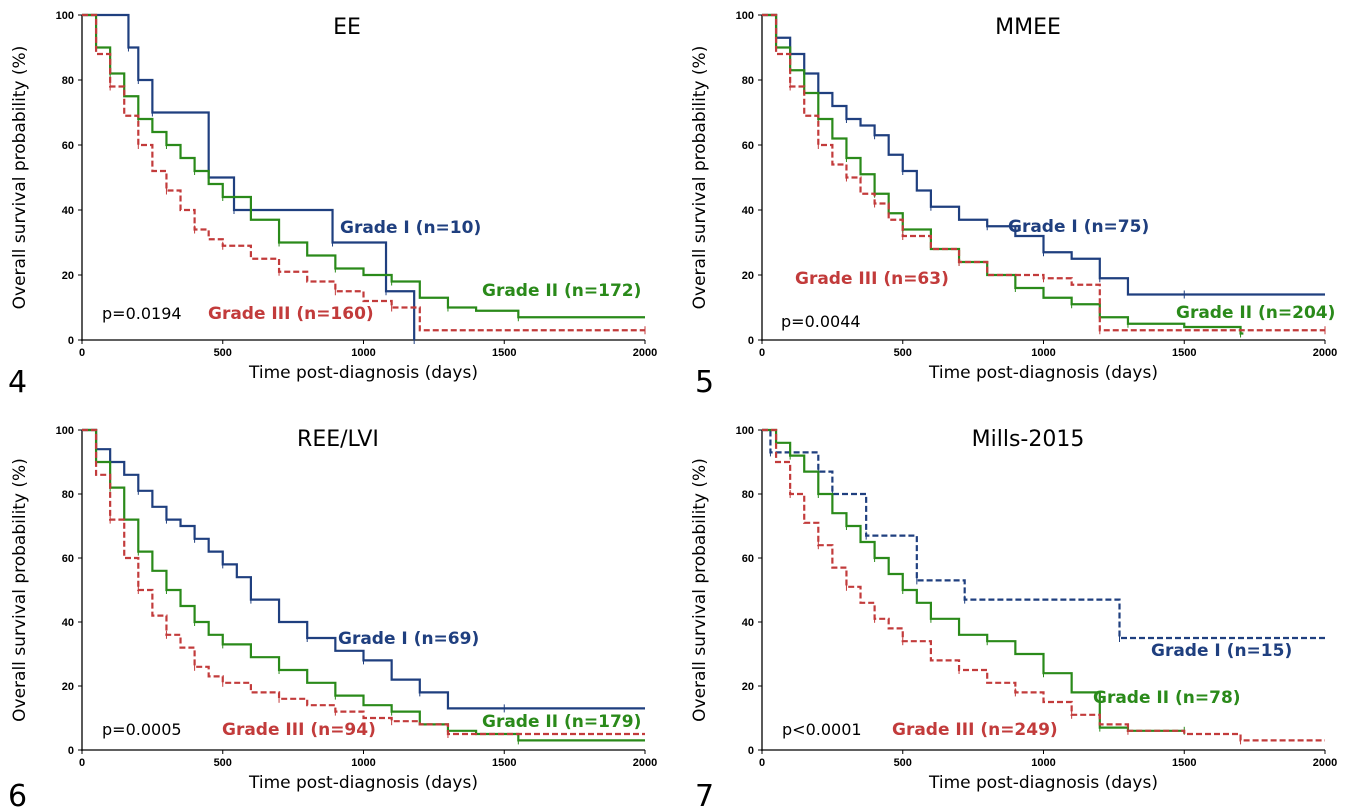 The height and width of the screenshot is (812, 1356). Describe the element at coordinates (821, 321) in the screenshot. I see `p-value: p=0.0044` at that location.